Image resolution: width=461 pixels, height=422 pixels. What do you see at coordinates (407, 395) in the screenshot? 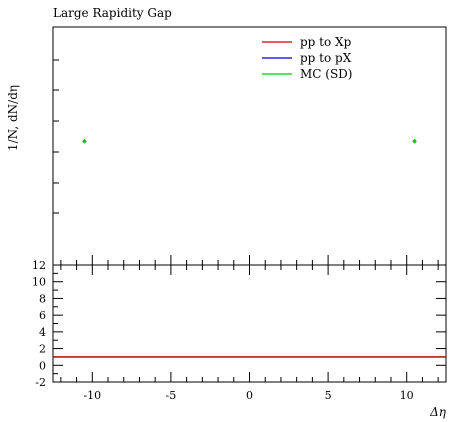
I see `x-tick-label: 10` at bounding box center [407, 395].